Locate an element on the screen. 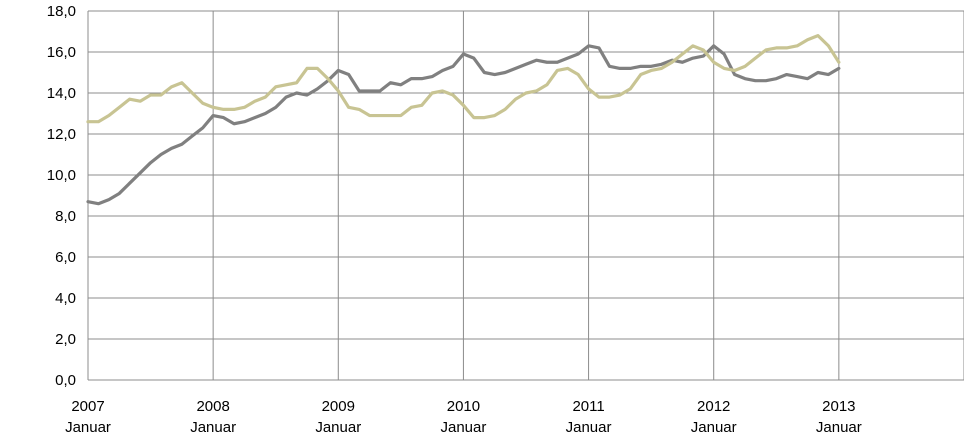 Image resolution: width=964 pixels, height=438 pixels. y-tick-label: 4,0 is located at coordinates (65, 298).